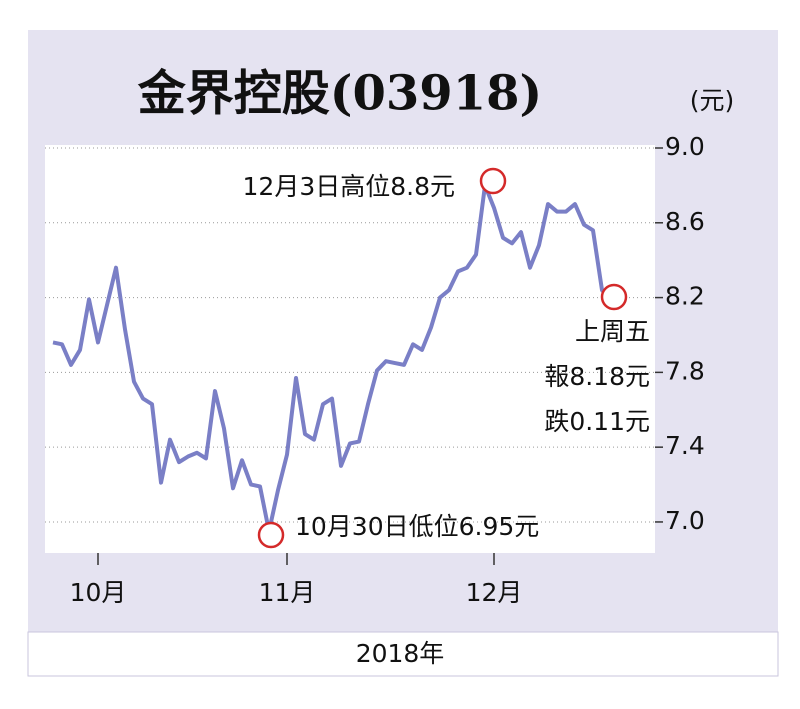  I want to click on annotation: 報8.18元, so click(597, 376).